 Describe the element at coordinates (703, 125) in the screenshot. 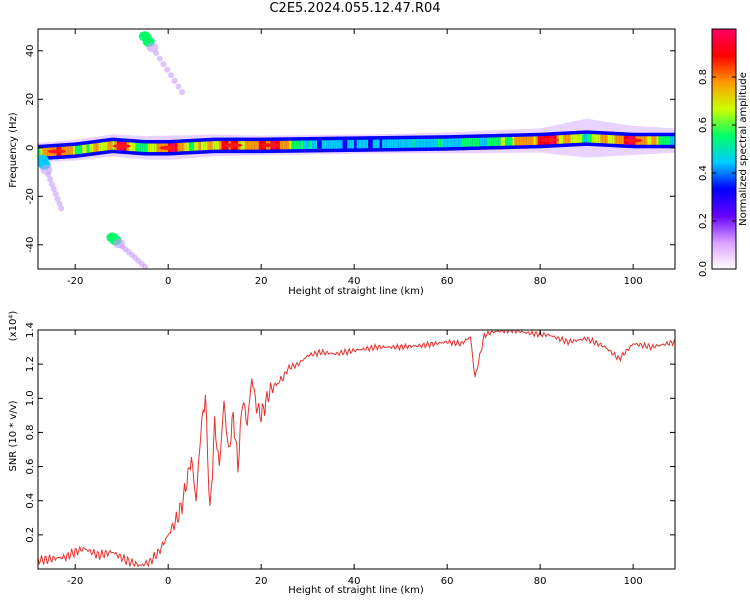

I see `colorbar-tick-label: 0.6` at that location.